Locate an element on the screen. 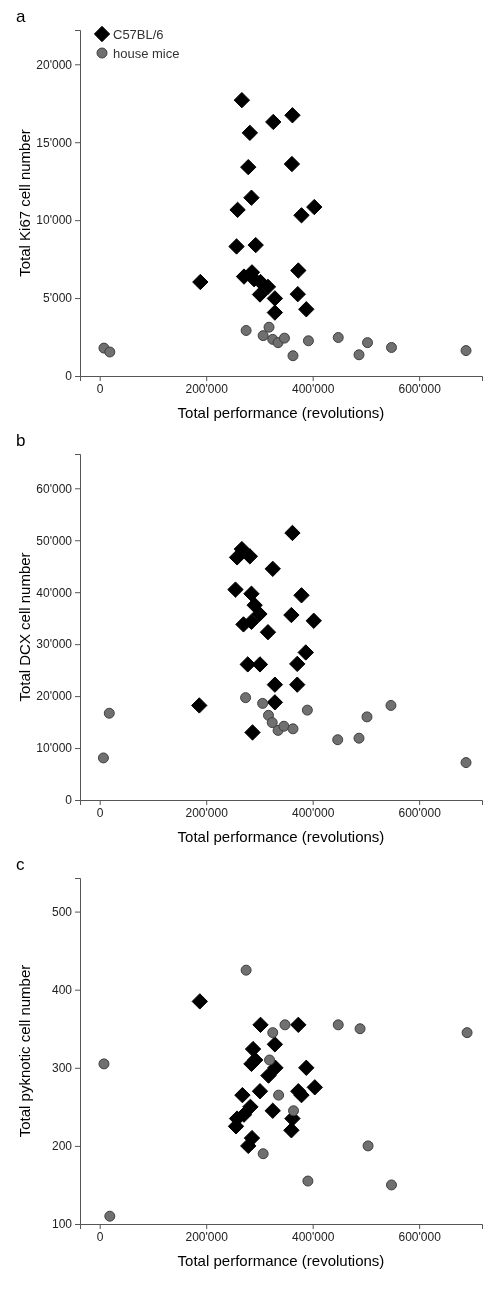  y-tick-label: 50'000 is located at coordinates (54, 540).